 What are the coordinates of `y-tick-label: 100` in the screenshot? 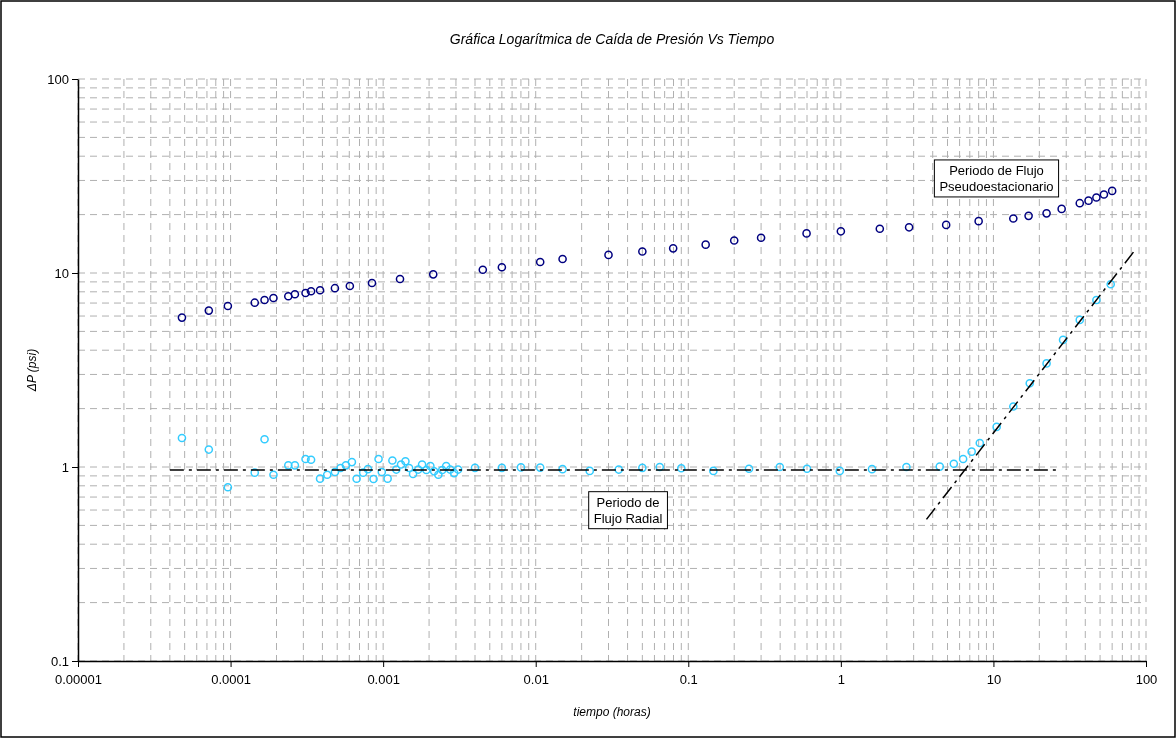 It's located at (58, 79).